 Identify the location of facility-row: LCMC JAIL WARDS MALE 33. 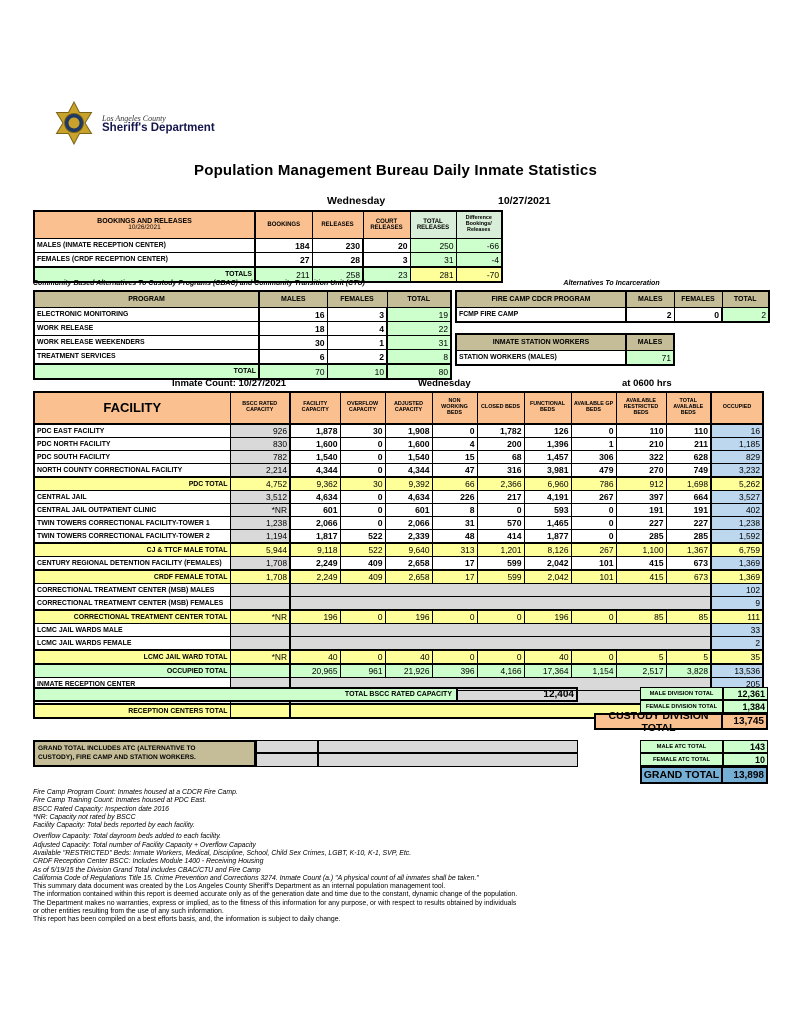
(398, 630).